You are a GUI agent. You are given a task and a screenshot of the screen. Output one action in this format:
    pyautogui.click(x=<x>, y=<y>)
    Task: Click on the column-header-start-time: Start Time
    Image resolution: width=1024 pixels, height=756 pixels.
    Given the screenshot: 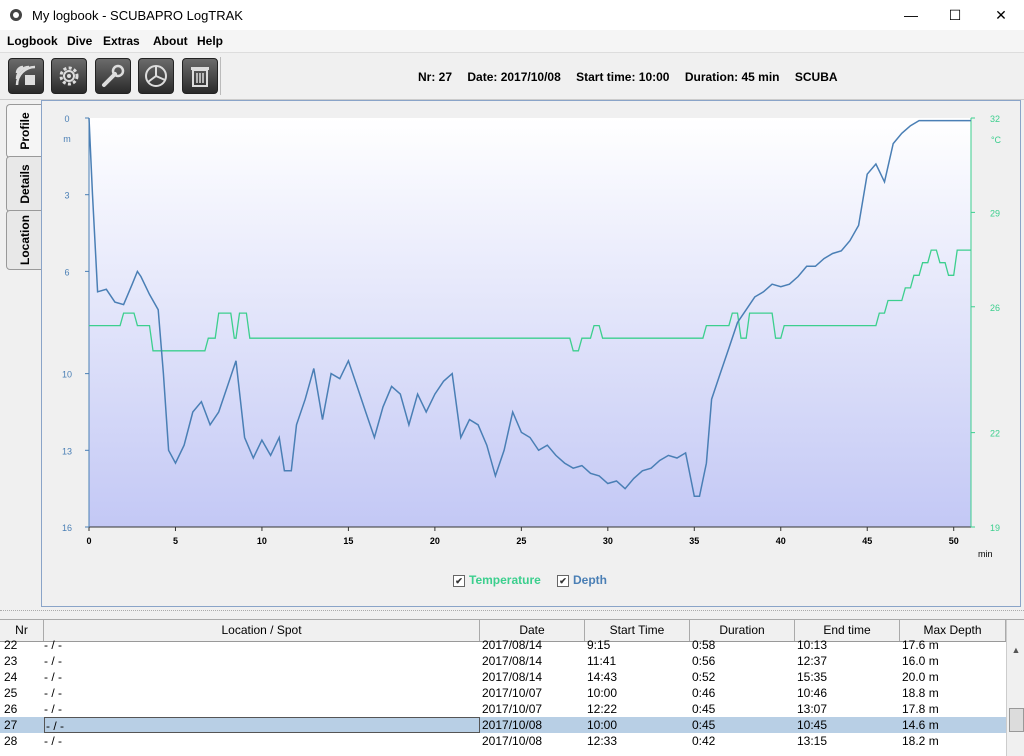 What is the action you would take?
    pyautogui.click(x=637, y=630)
    